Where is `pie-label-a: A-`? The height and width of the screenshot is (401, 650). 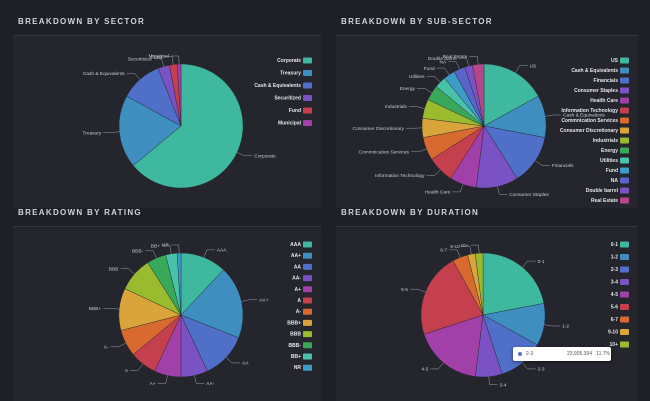
pie-label-a: A- is located at coordinates (106, 348).